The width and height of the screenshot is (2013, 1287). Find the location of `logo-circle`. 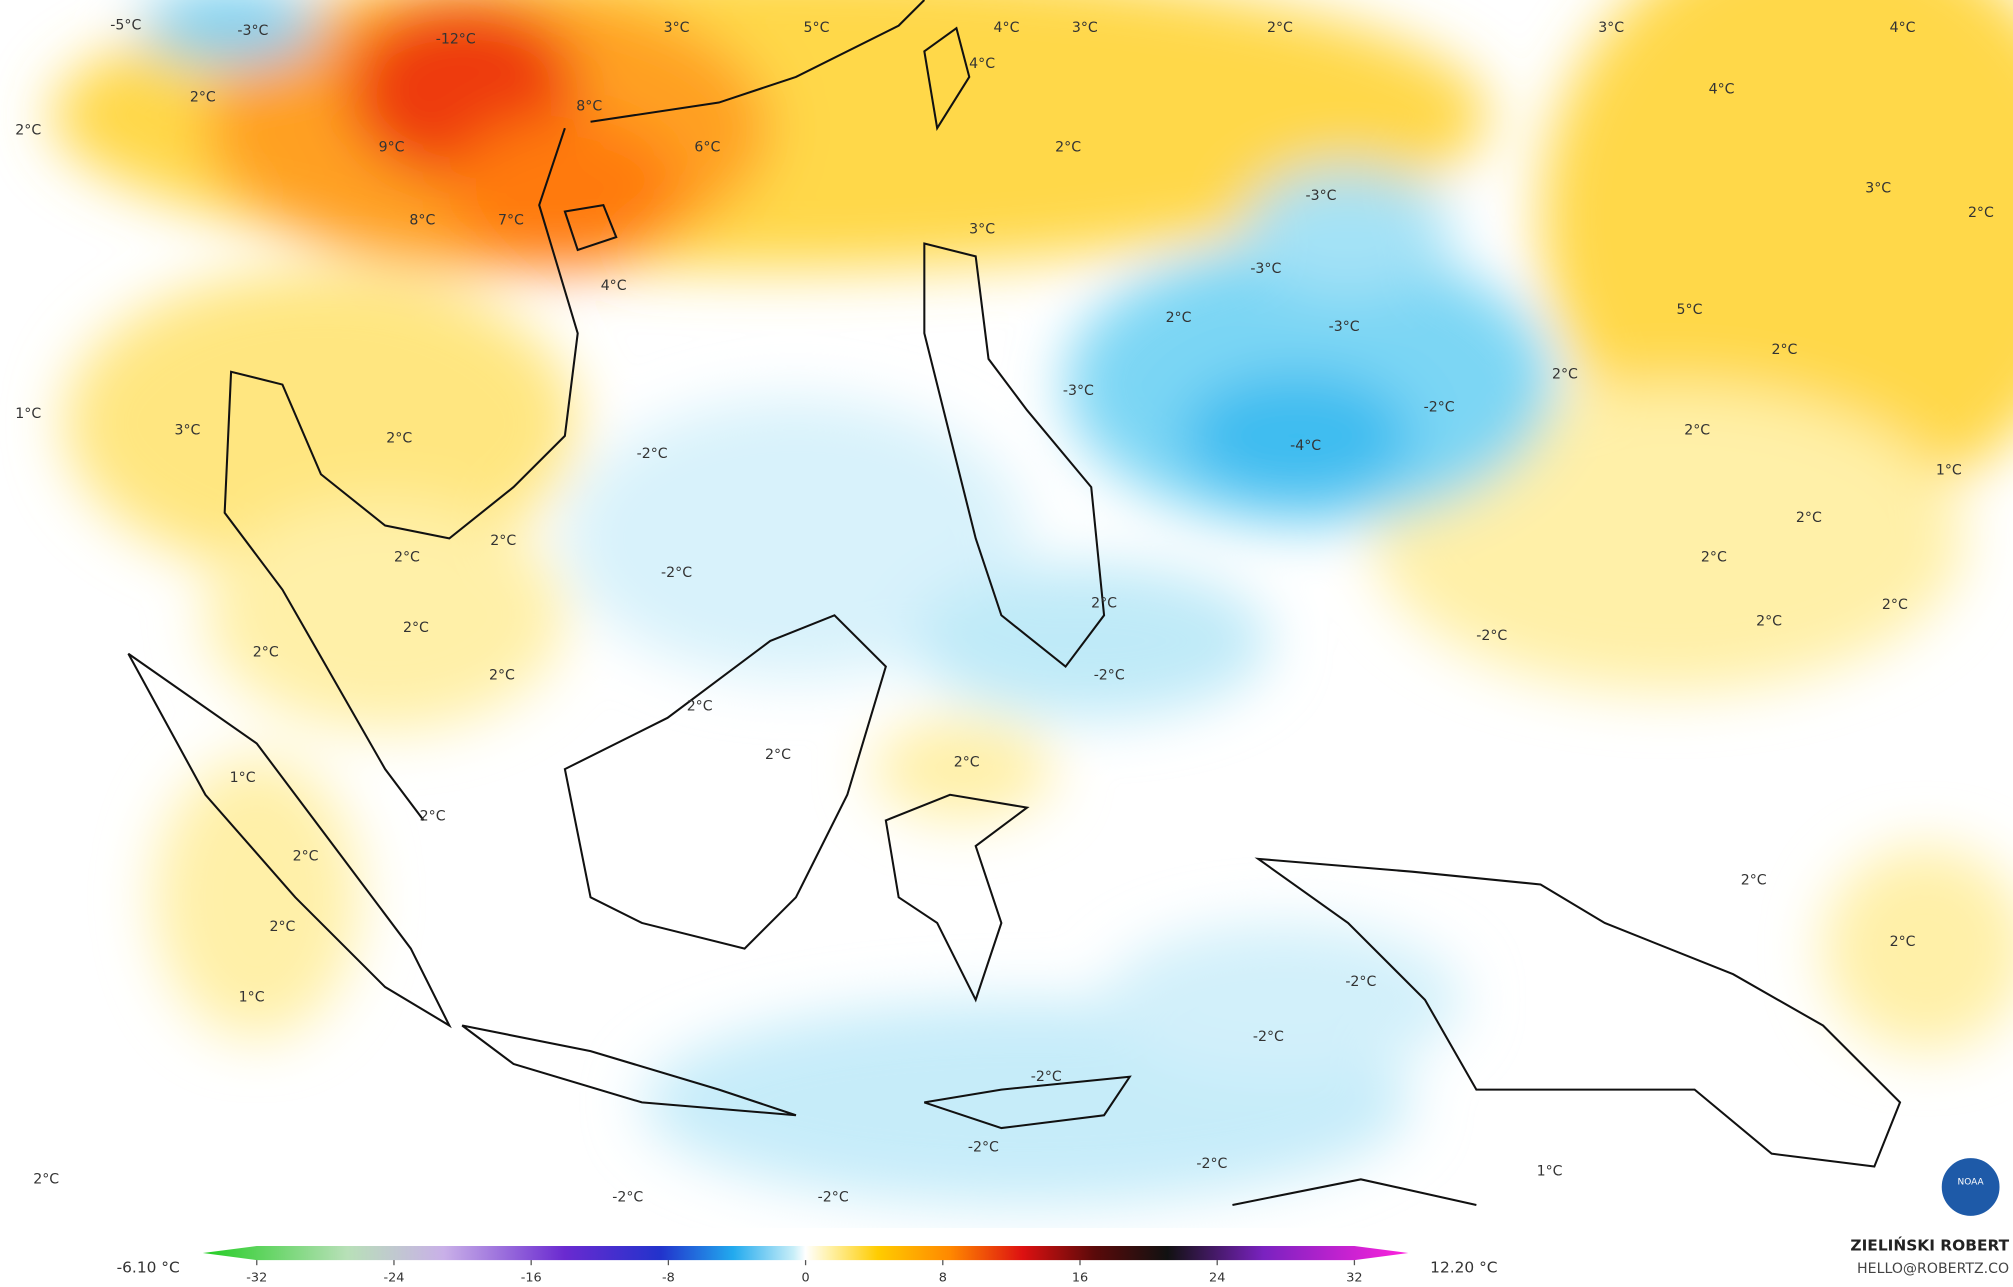

logo-circle is located at coordinates (1970, 1187).